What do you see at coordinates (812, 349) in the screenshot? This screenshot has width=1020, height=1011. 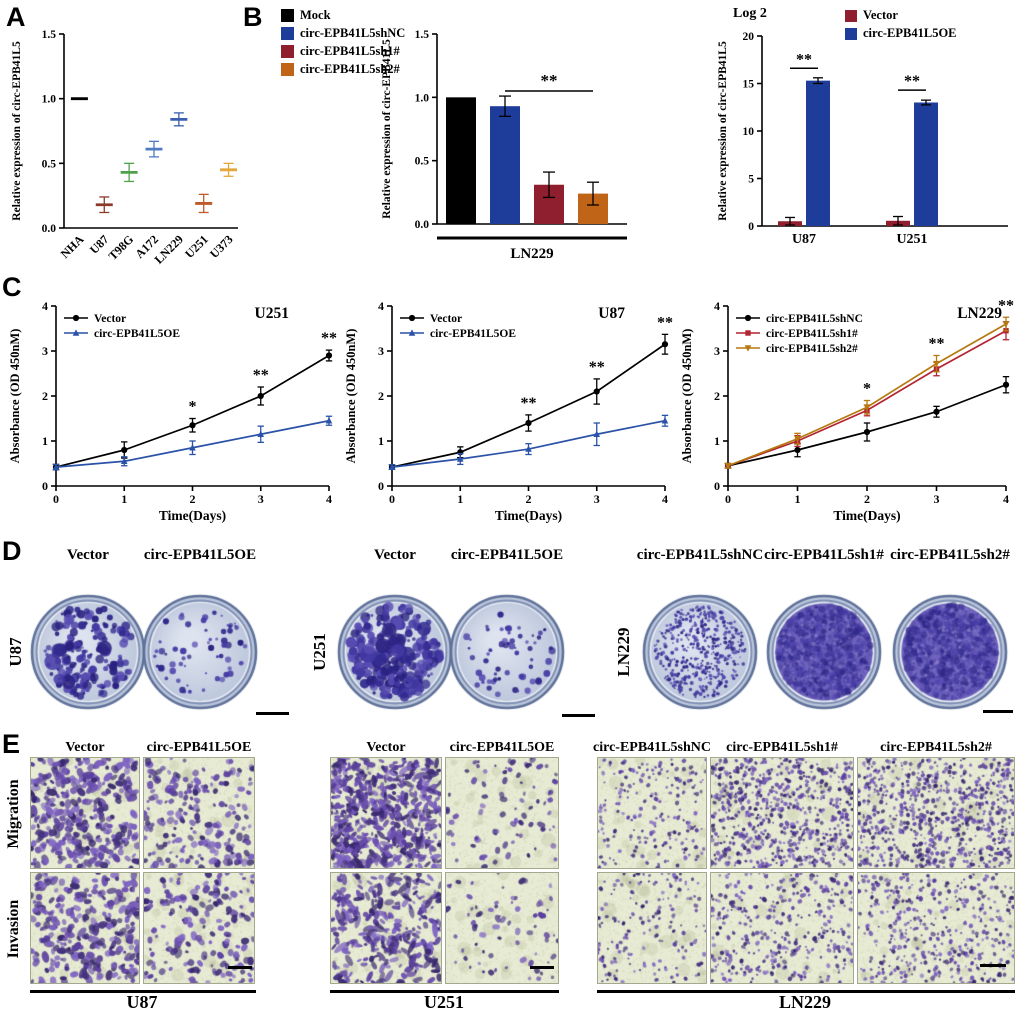 I see `svg-text: circ-EPB41L5sh2#` at bounding box center [812, 349].